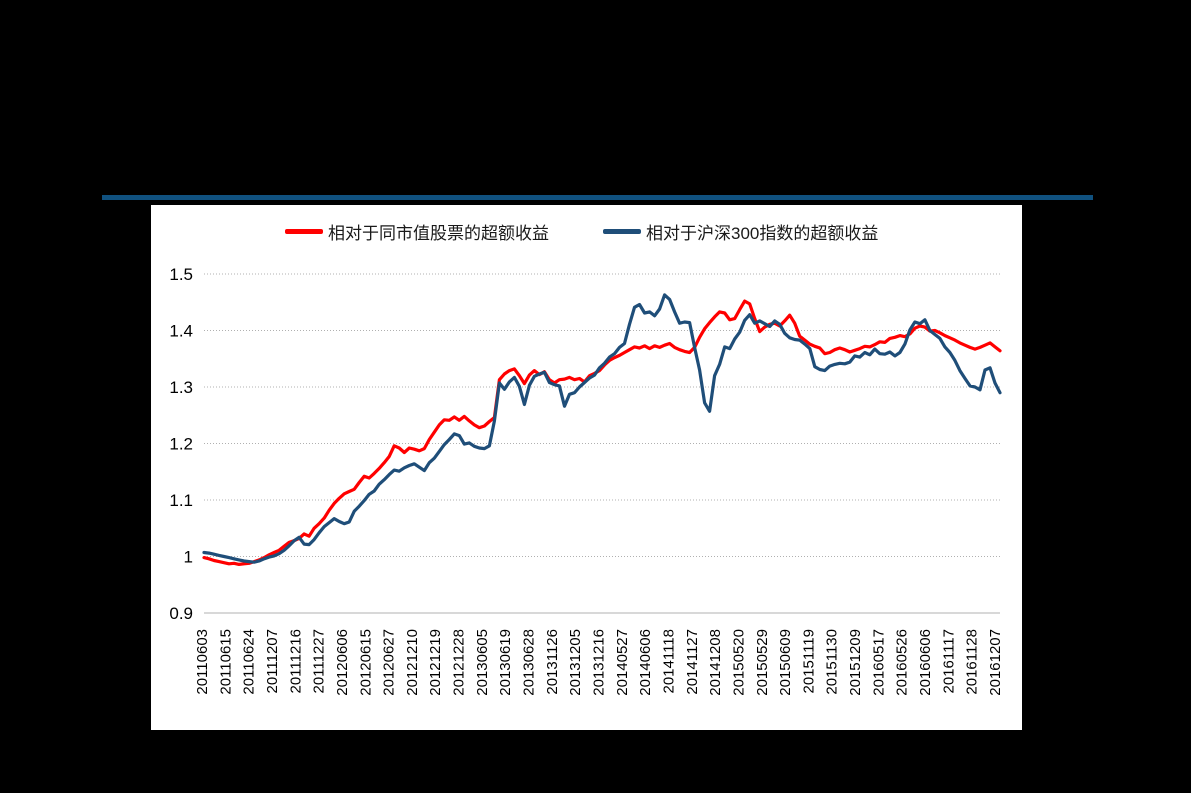 The height and width of the screenshot is (793, 1191). What do you see at coordinates (902, 662) in the screenshot?
I see `svg-text: 20160526` at bounding box center [902, 662].